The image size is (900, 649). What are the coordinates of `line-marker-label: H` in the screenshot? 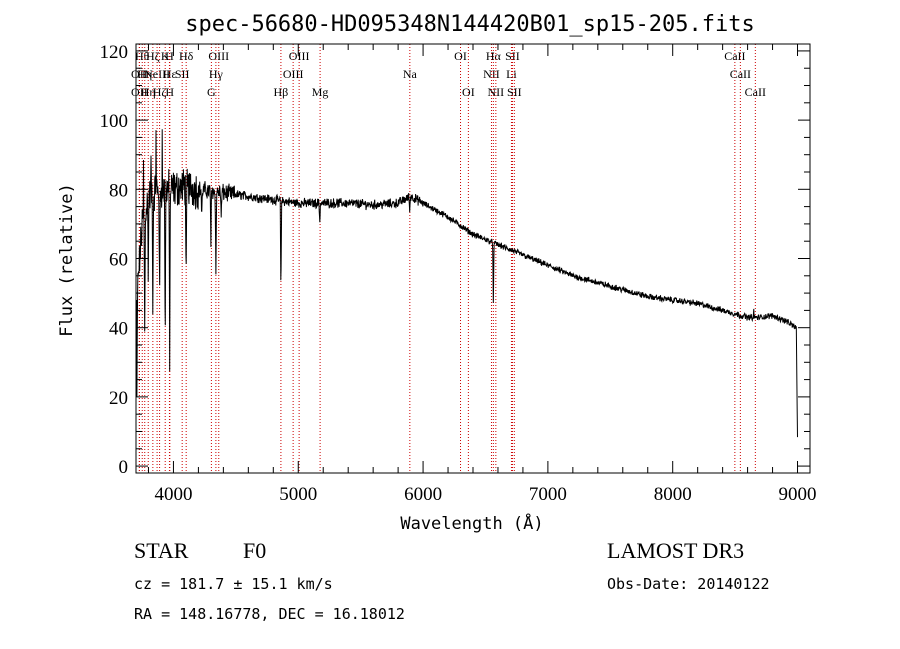 It's located at (169, 92).